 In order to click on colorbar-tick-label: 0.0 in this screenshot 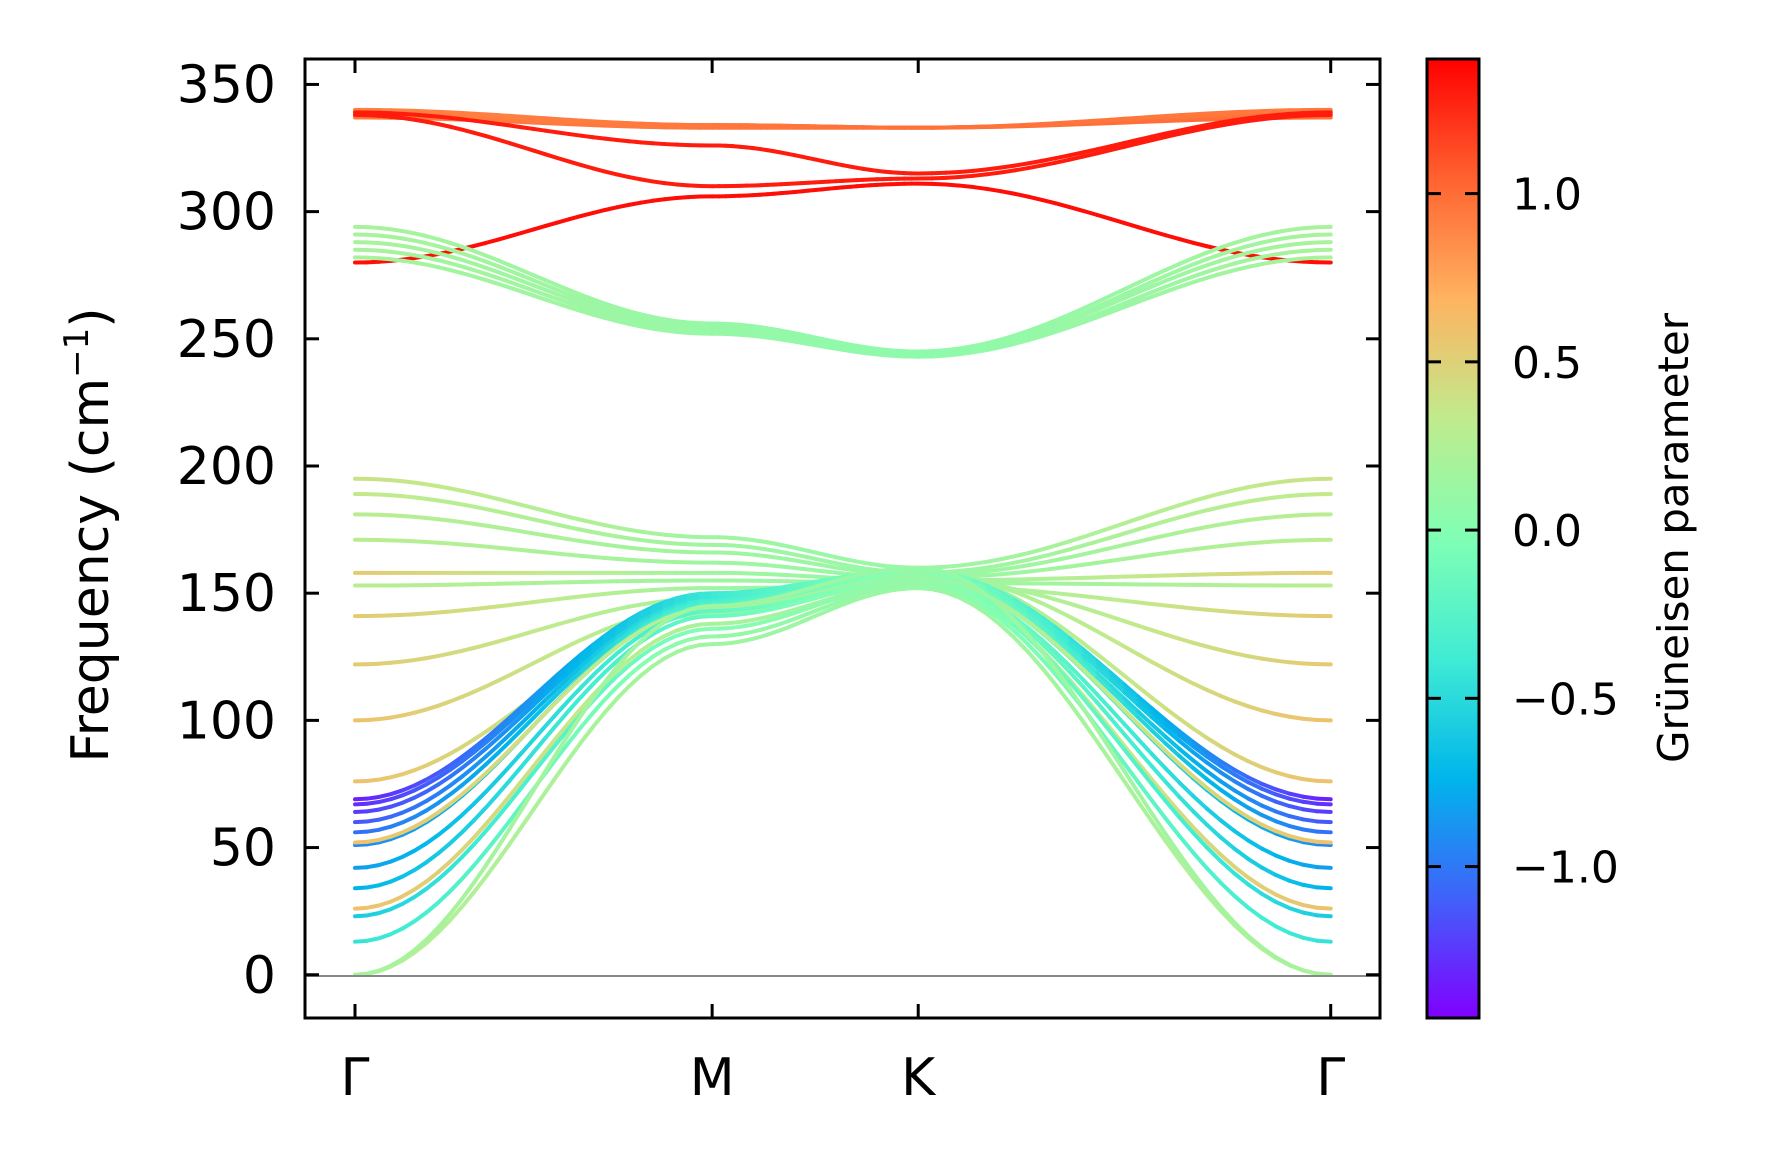, I will do `click(1547, 531)`.